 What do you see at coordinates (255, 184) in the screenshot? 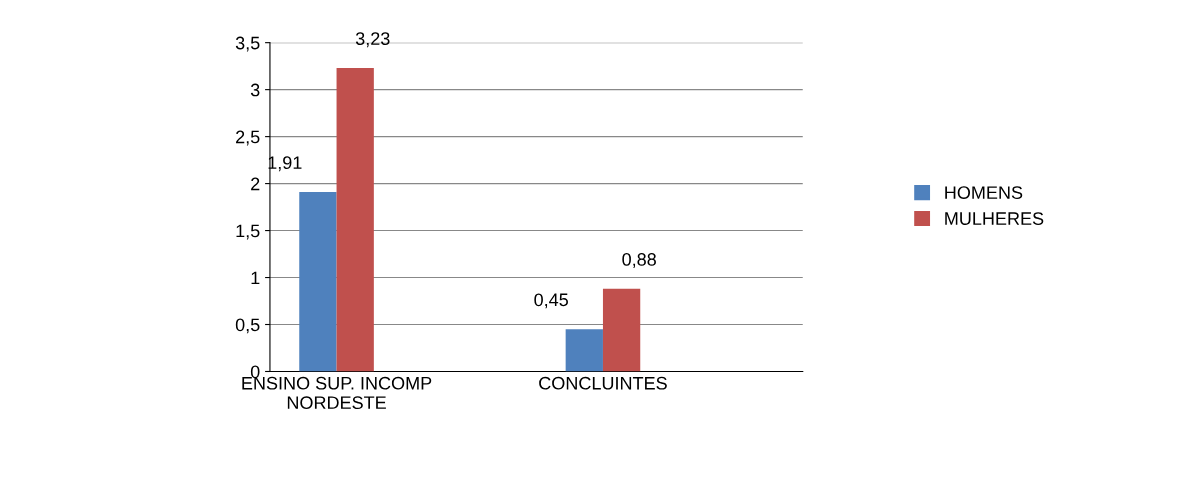
I see `y-tick-label: 2` at bounding box center [255, 184].